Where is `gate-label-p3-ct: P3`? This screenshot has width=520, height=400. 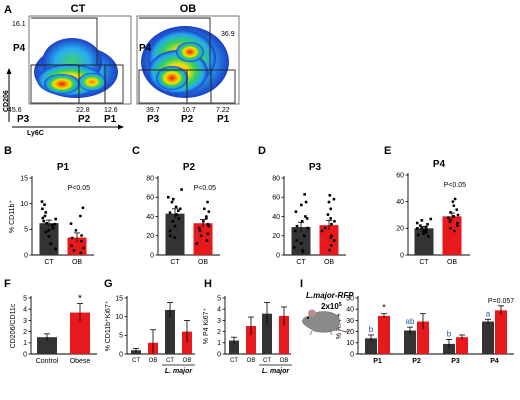 gate-label-p3-ct: P3 is located at coordinates (23, 119).